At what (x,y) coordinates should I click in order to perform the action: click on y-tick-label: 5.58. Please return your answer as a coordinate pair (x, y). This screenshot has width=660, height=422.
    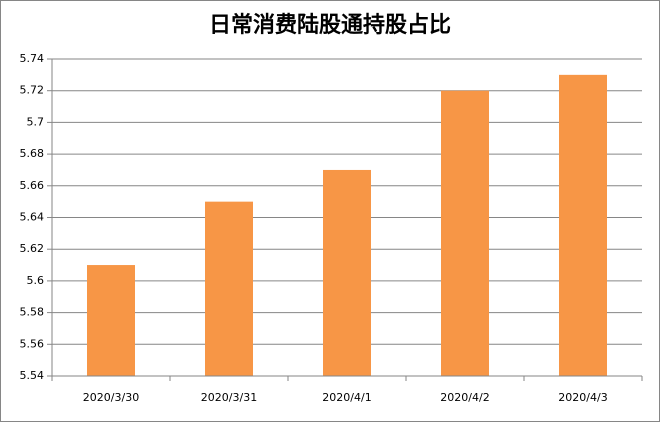
    Looking at the image, I should click on (32, 312).